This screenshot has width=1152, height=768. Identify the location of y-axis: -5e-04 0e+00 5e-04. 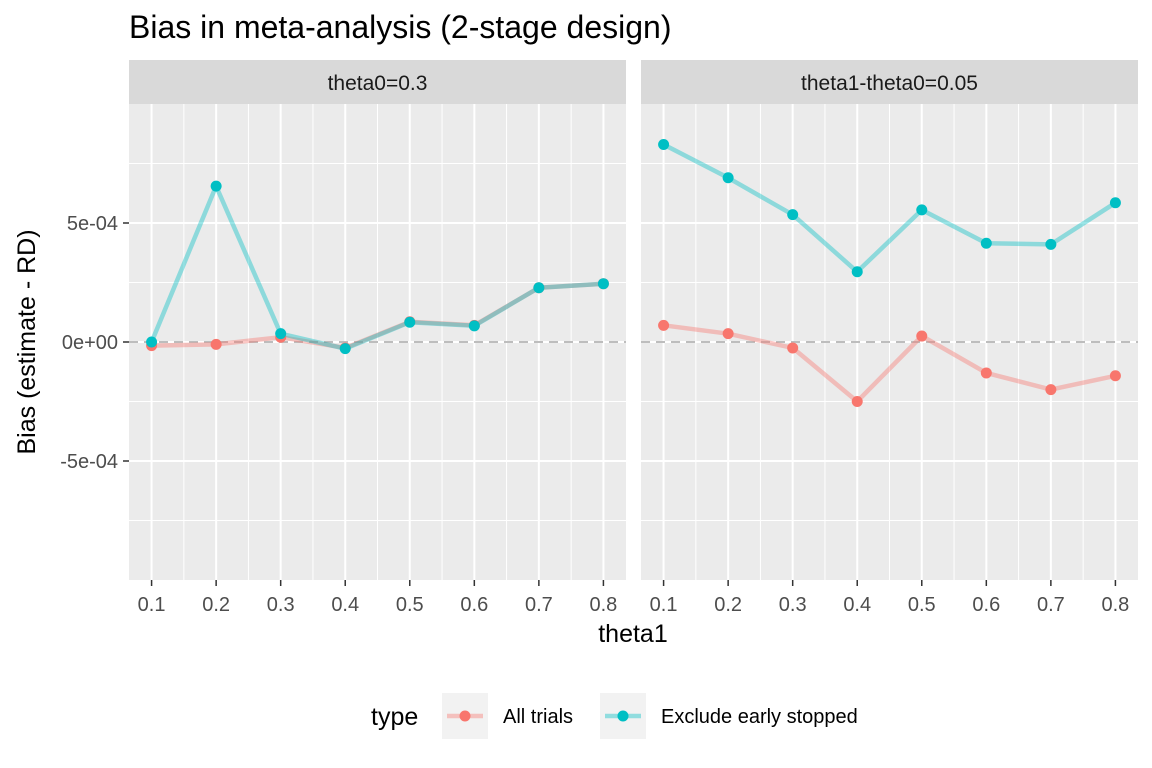
(94, 343).